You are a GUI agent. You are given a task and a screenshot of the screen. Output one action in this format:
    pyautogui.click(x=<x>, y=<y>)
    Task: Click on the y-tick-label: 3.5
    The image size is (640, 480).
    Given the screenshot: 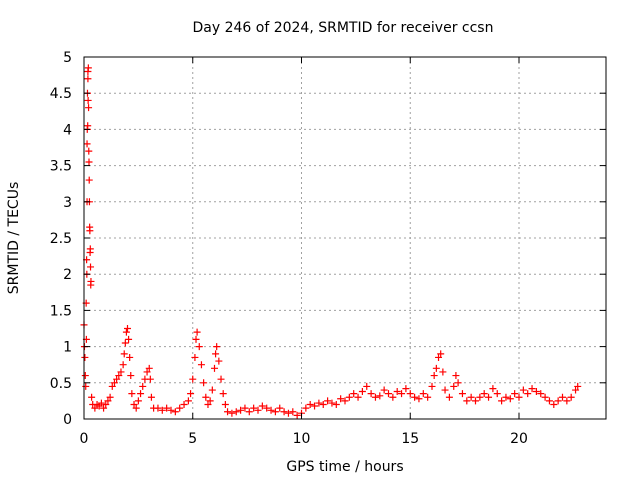 What is the action you would take?
    pyautogui.click(x=61, y=167)
    